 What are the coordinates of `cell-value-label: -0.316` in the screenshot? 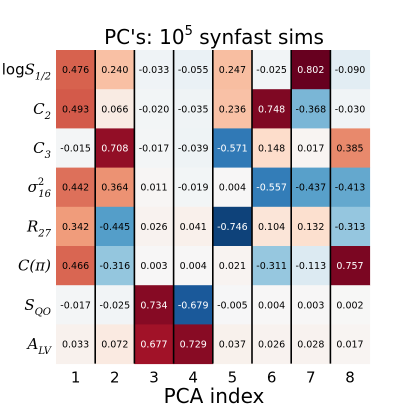 It's located at (114, 266).